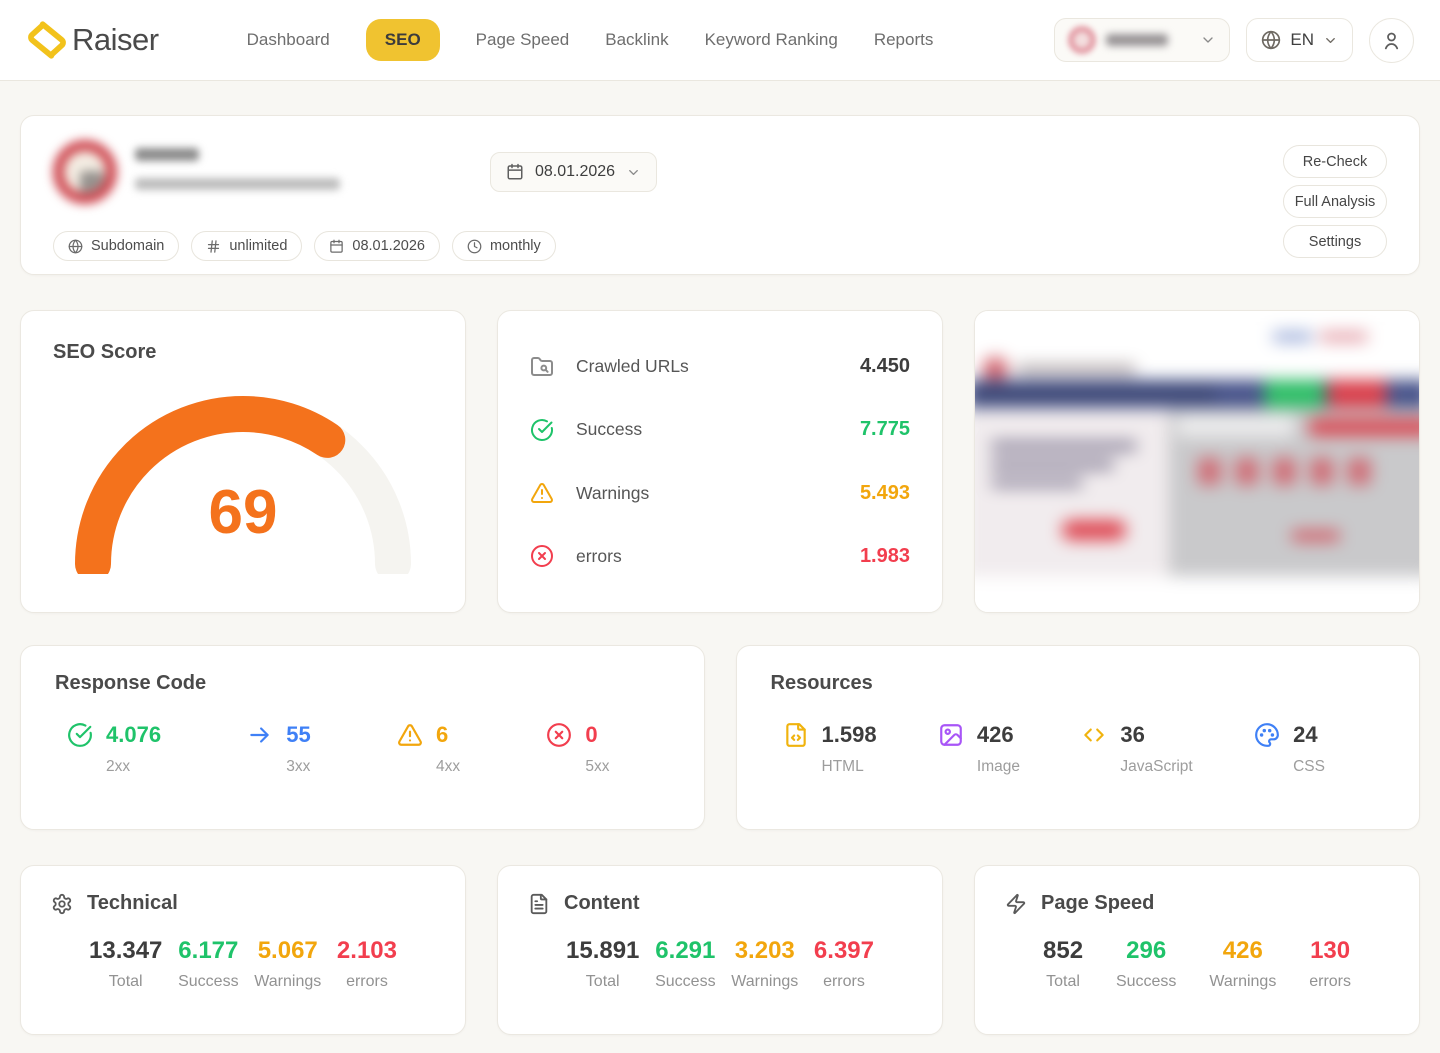 This screenshot has width=1440, height=1053. Describe the element at coordinates (1289, 749) in the screenshot. I see `stat-css: 24 CSS` at that location.